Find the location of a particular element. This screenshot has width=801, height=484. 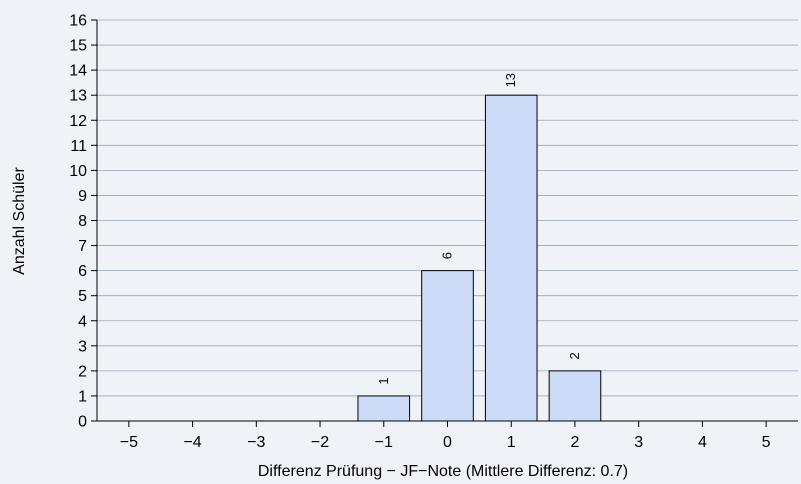

y-tick-label: 1 is located at coordinates (82, 396).